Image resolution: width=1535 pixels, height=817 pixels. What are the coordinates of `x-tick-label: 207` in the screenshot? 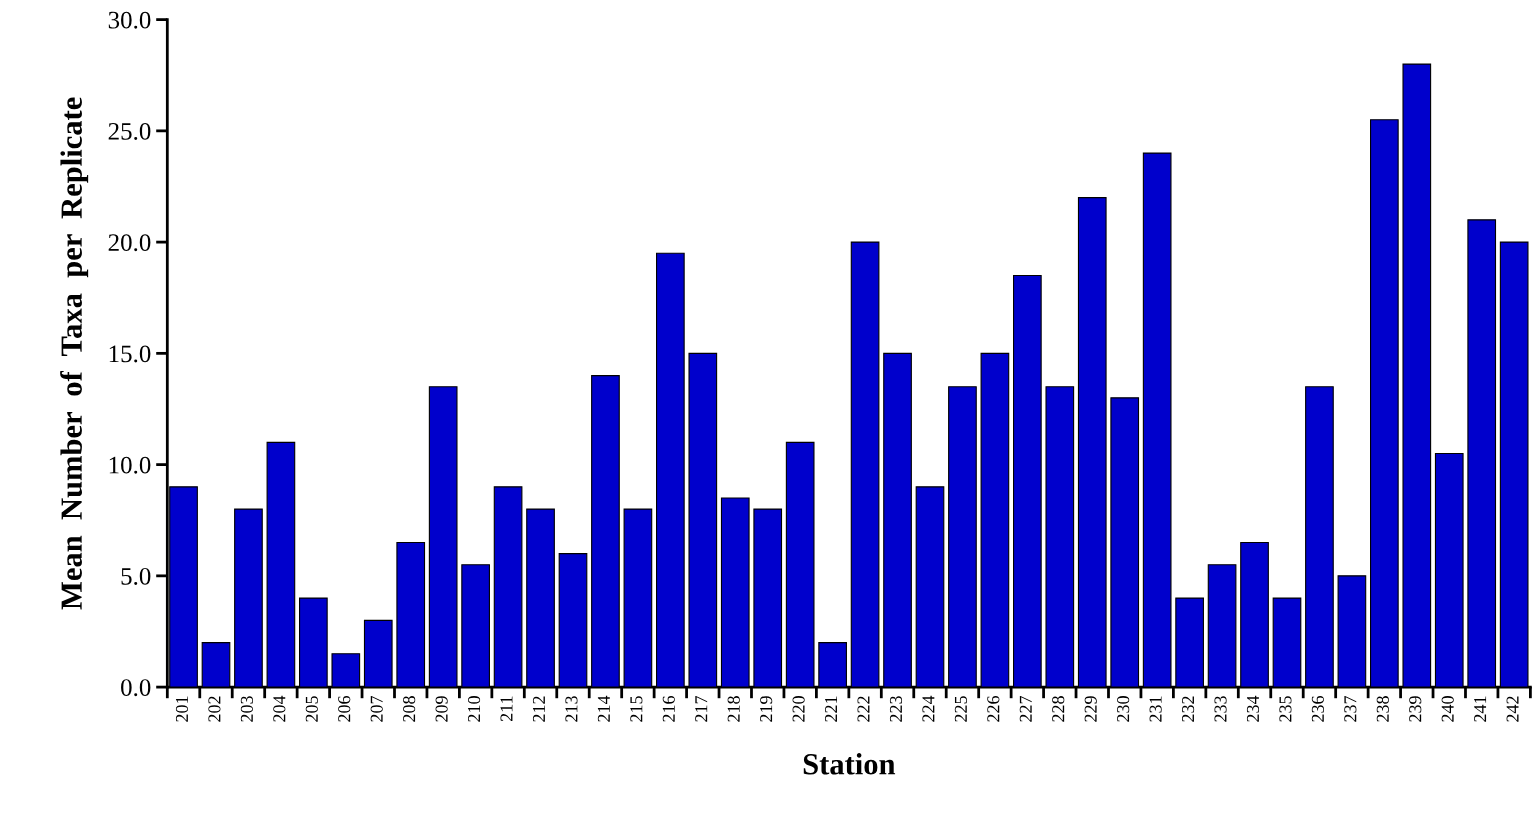 It's located at (376, 708).